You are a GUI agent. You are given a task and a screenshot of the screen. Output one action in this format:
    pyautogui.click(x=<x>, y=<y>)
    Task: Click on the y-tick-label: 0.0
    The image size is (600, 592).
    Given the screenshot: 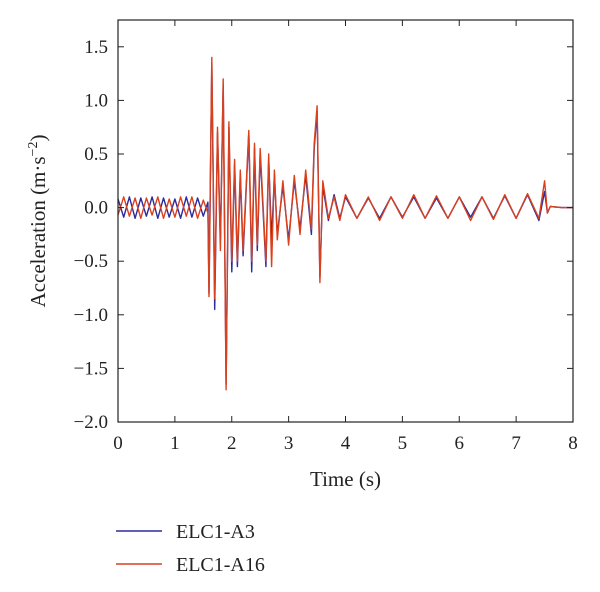 What is the action you would take?
    pyautogui.click(x=96, y=208)
    